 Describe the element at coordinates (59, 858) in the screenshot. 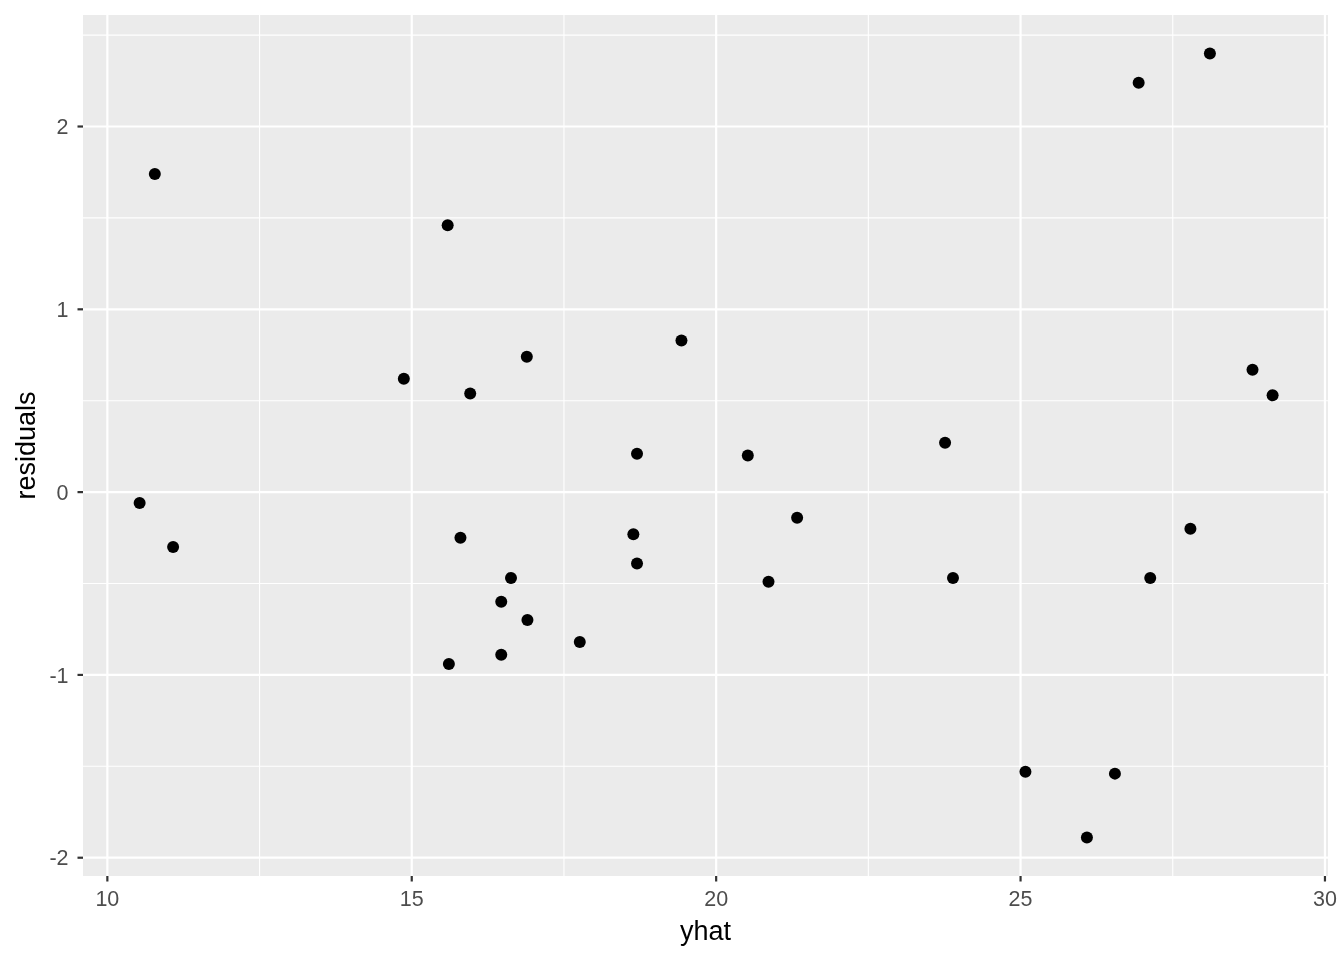

I see `y-tick-label: -2` at that location.